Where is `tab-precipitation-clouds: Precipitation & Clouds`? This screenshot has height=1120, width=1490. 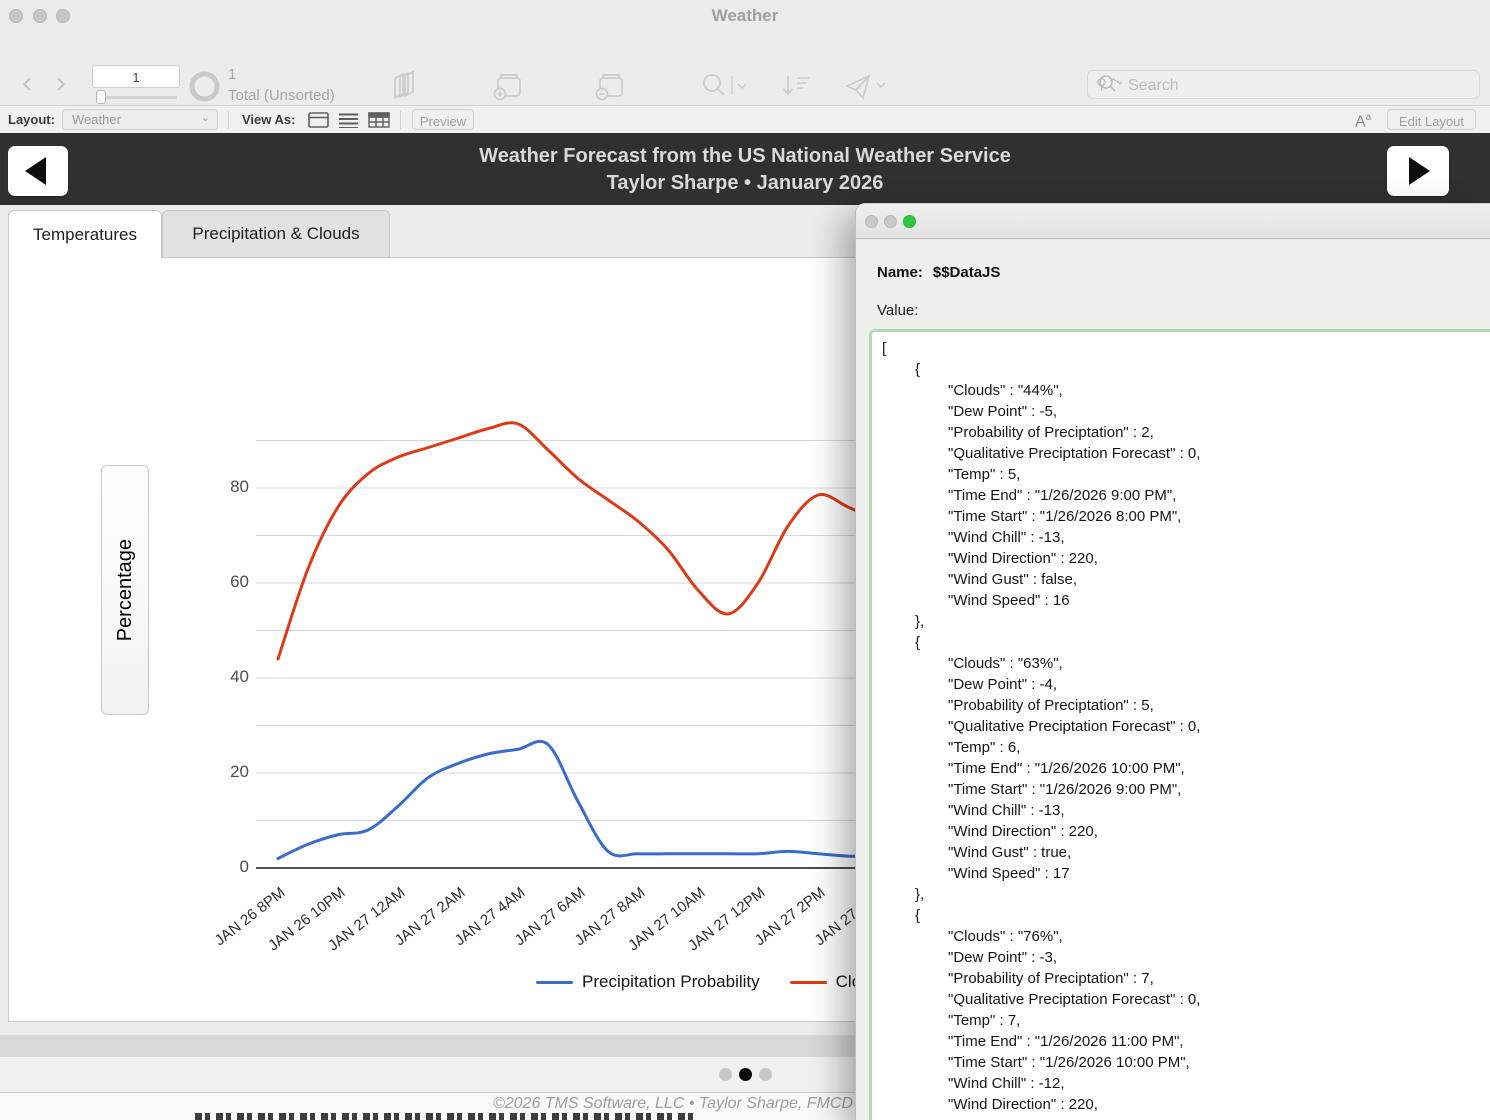 tab-precipitation-clouds: Precipitation & Clouds is located at coordinates (276, 233).